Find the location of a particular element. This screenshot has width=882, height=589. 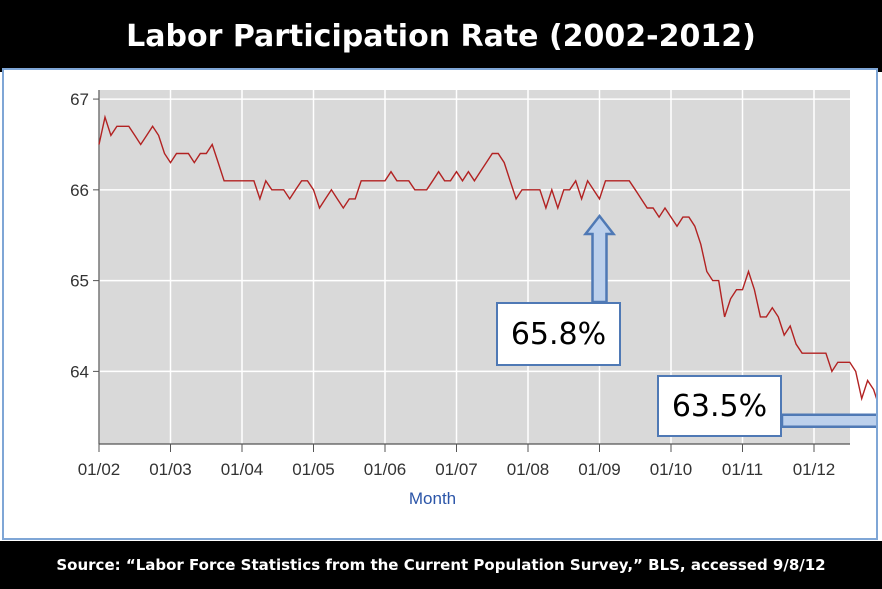

y-tick-label: 67 is located at coordinates (79, 99).